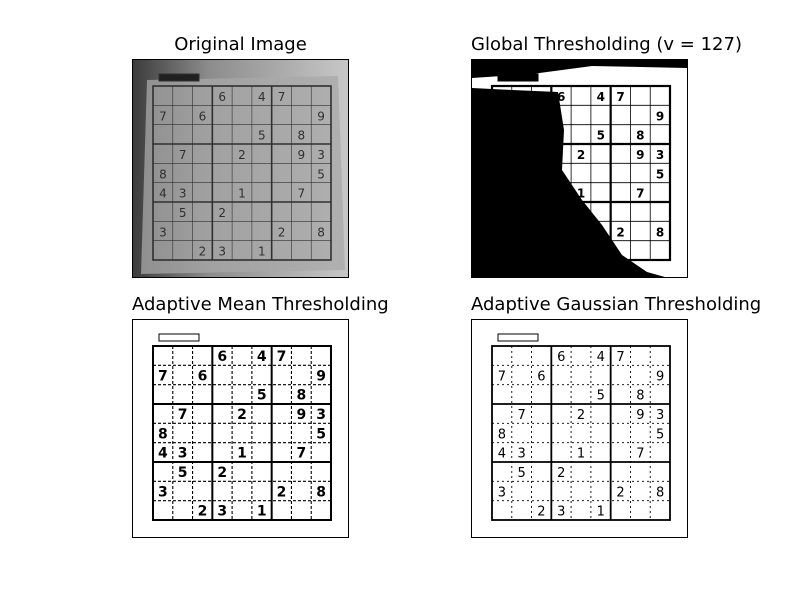 This screenshot has height=596, width=800. I want to click on paper, so click(243, 175).